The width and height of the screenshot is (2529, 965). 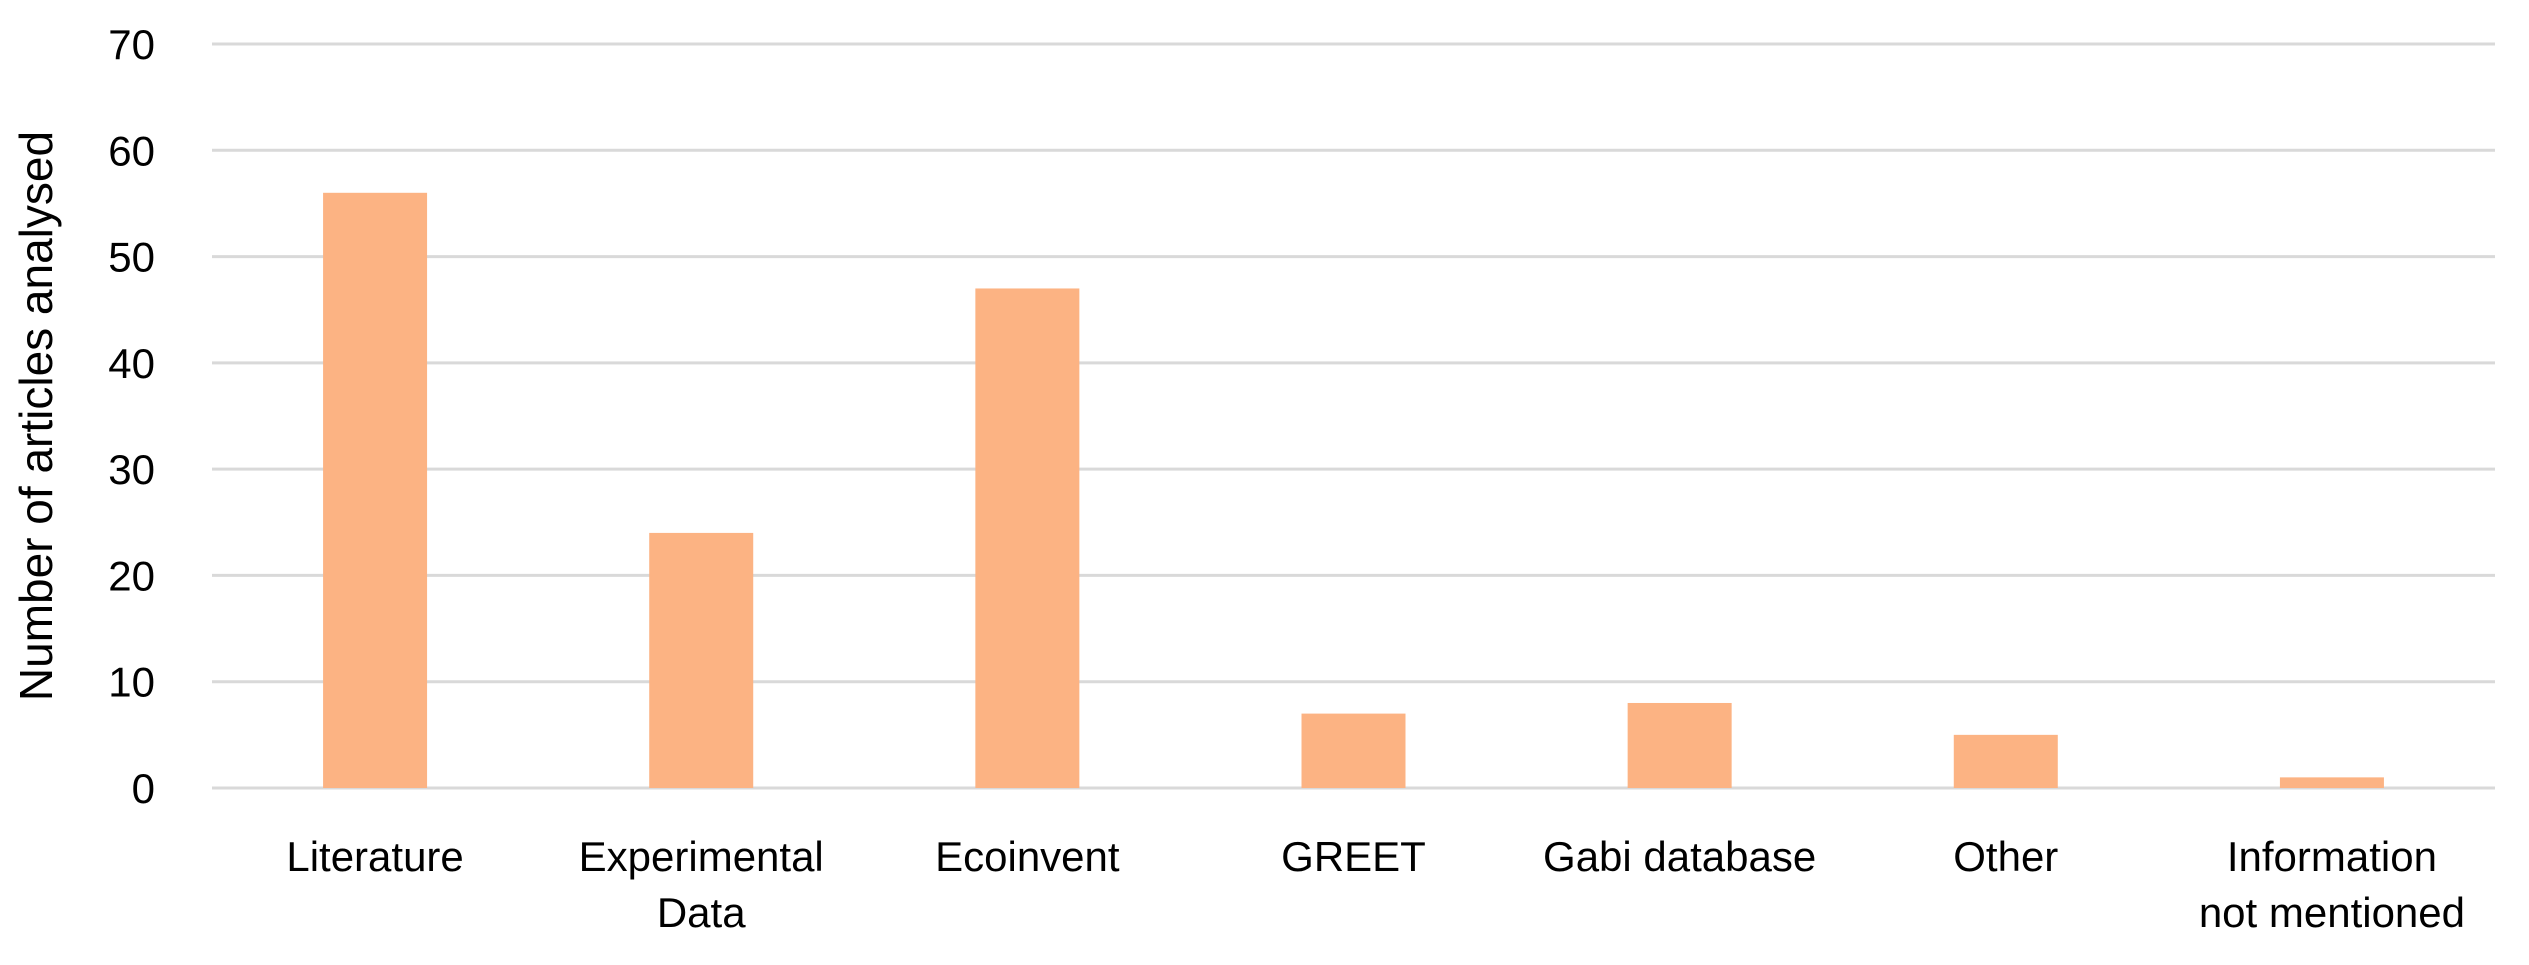 What do you see at coordinates (2005, 856) in the screenshot?
I see `x-tick-label: Other` at bounding box center [2005, 856].